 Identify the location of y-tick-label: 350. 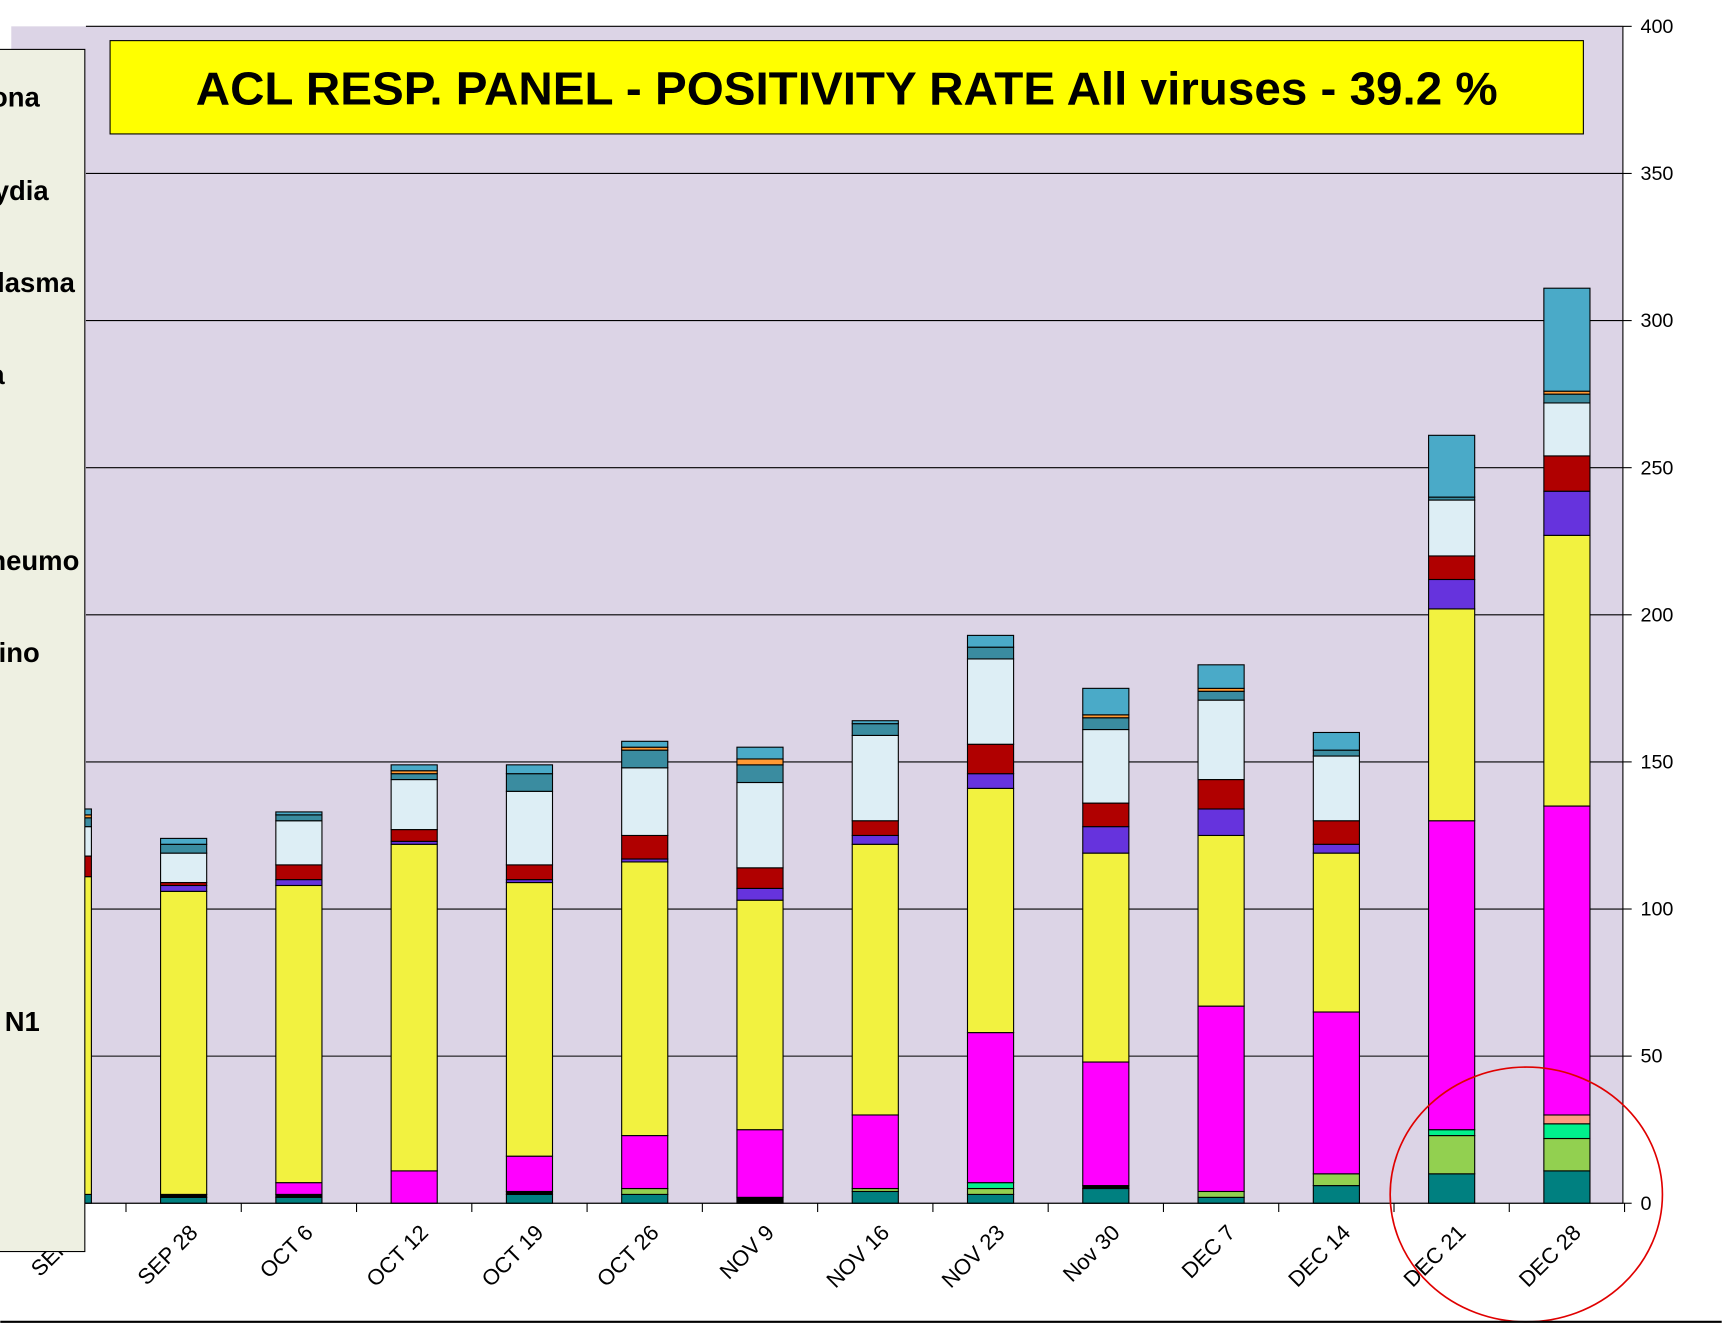
(1656, 174).